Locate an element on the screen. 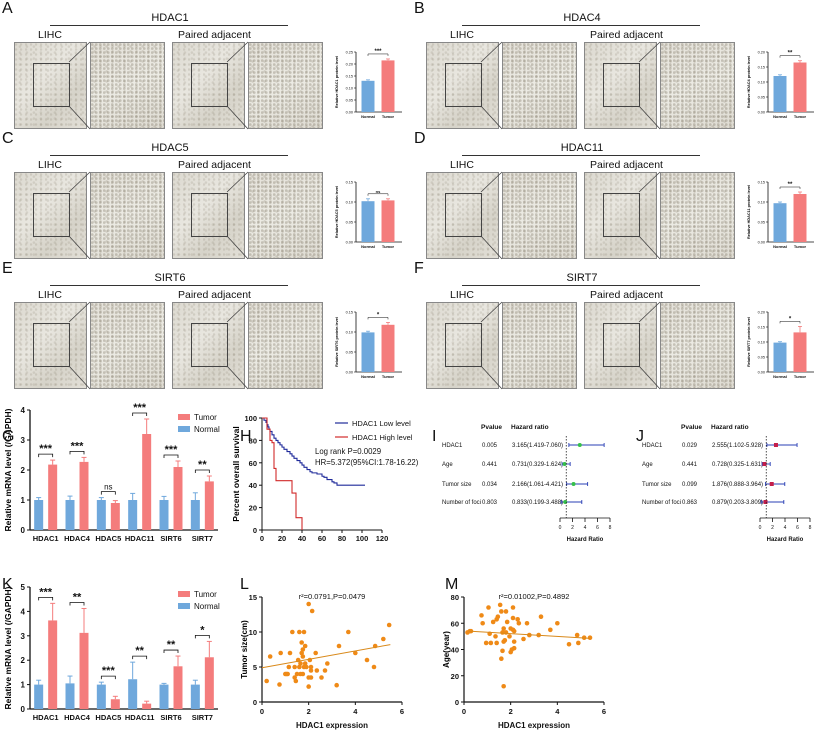 This screenshot has height=746, width=825. panel-a-roi-box is located at coordinates (51, 85).